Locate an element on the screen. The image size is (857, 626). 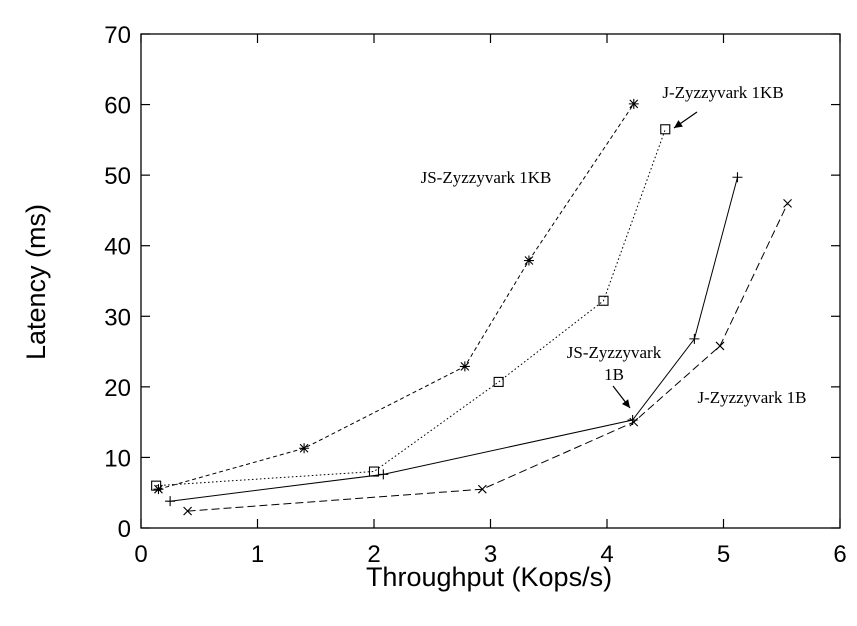
label-j-1b: J-Zyzzyvark 1B is located at coordinates (751, 397).